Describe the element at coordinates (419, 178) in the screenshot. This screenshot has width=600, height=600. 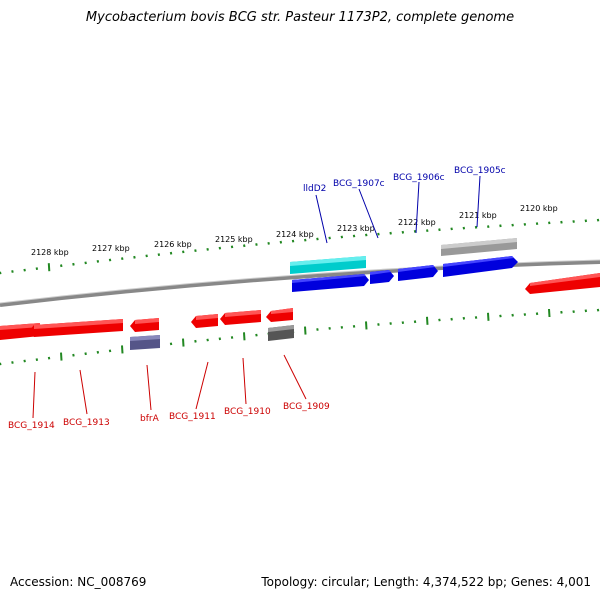
I see `label-bcg-1906c: BCG_1906c` at that location.